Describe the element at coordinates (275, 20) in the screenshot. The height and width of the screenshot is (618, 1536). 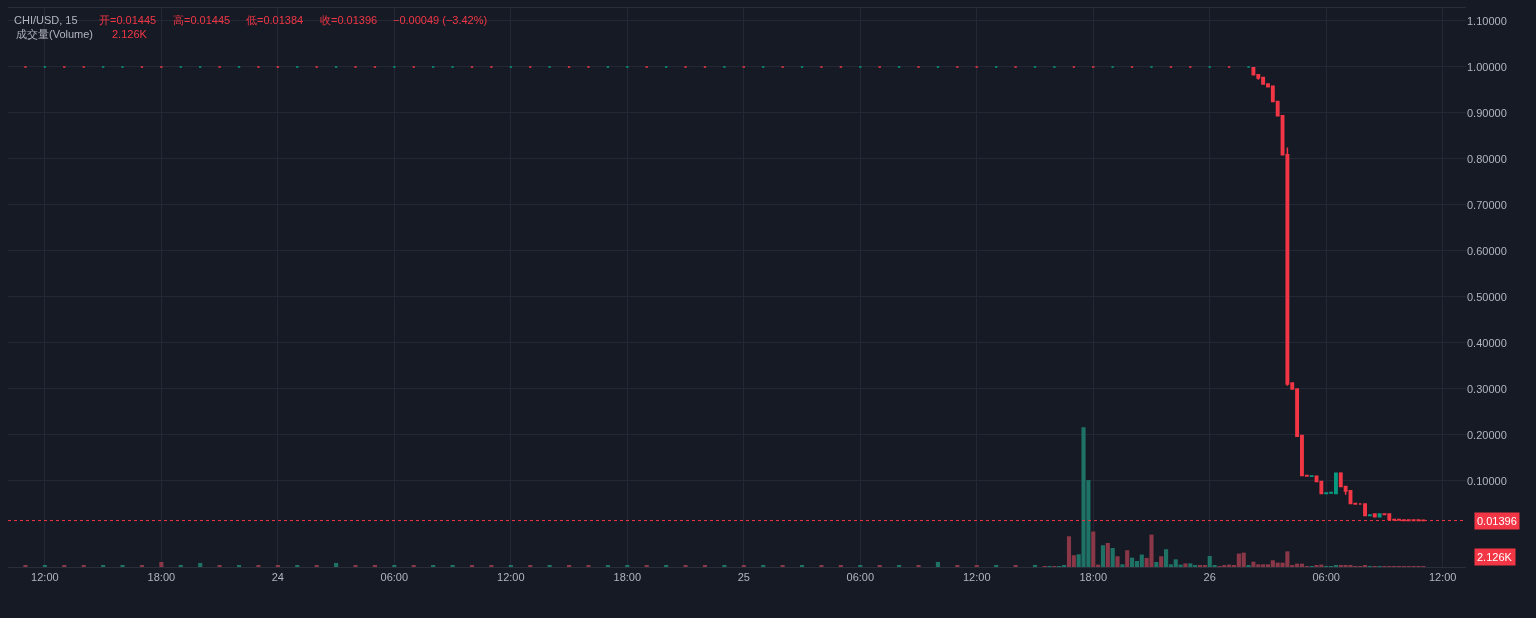
I see `annotation: 低=0.01384` at that location.